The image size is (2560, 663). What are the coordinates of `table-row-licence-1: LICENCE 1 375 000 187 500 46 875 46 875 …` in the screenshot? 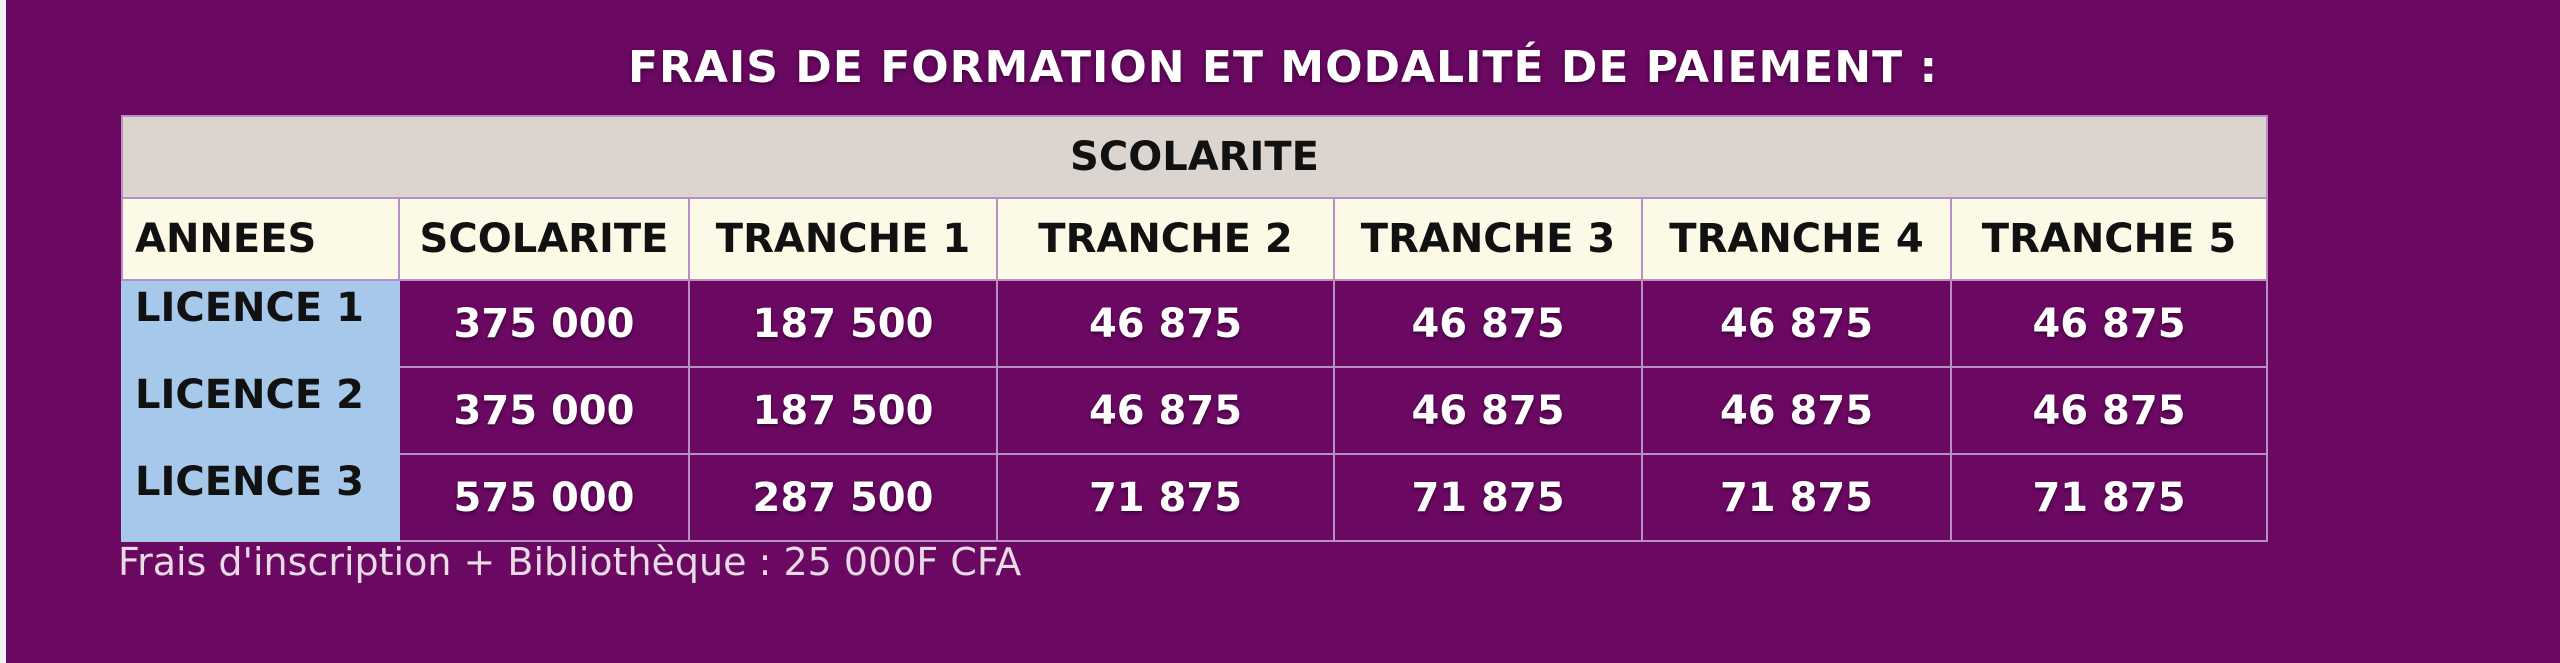 It's located at (1194, 323).